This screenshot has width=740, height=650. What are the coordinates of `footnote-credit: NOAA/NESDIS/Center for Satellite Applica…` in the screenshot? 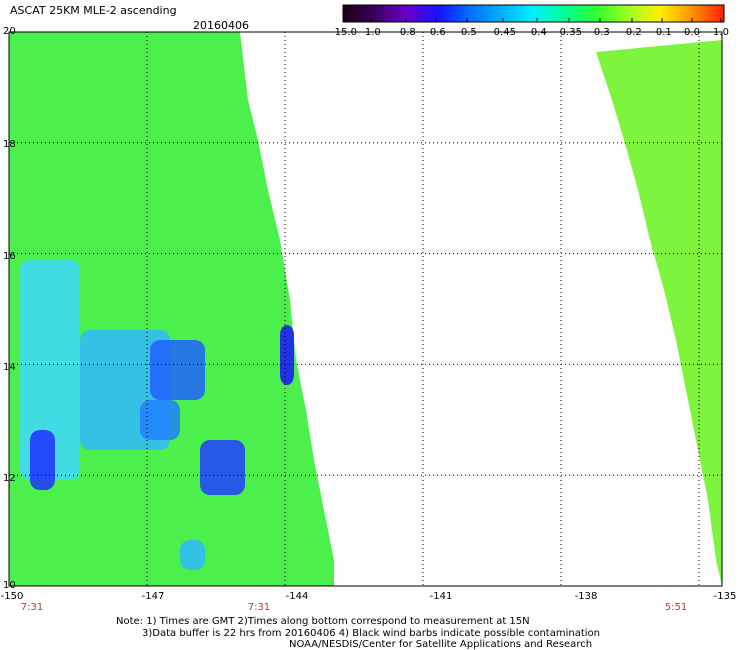 It's located at (441, 644).